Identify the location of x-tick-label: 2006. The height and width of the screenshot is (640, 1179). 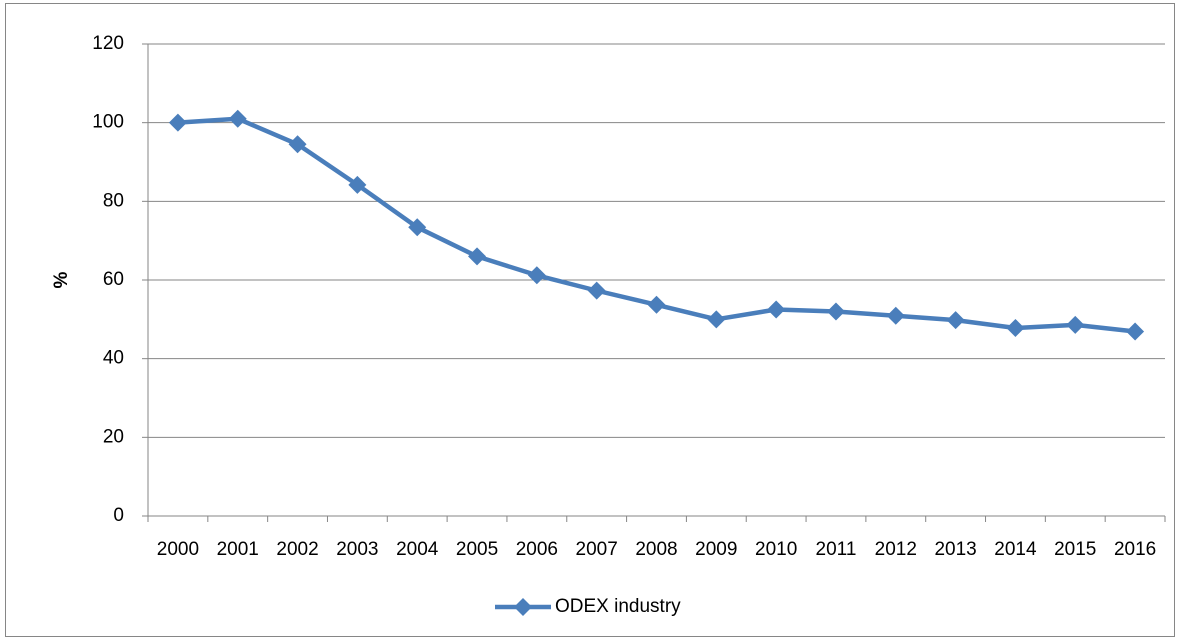
(537, 549).